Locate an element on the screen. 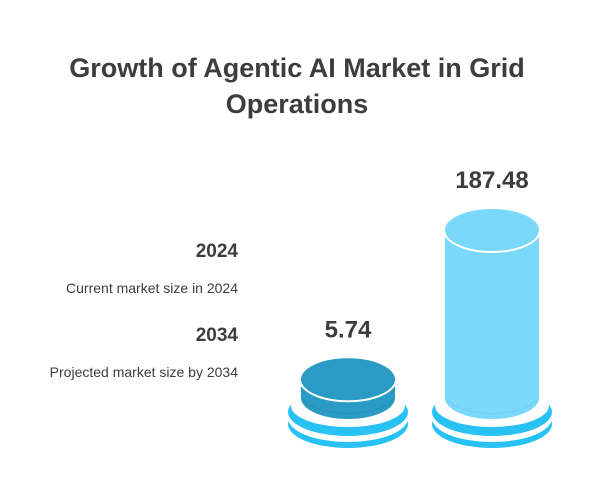 This screenshot has width=594, height=479. bar-top-2034 is located at coordinates (492, 230).